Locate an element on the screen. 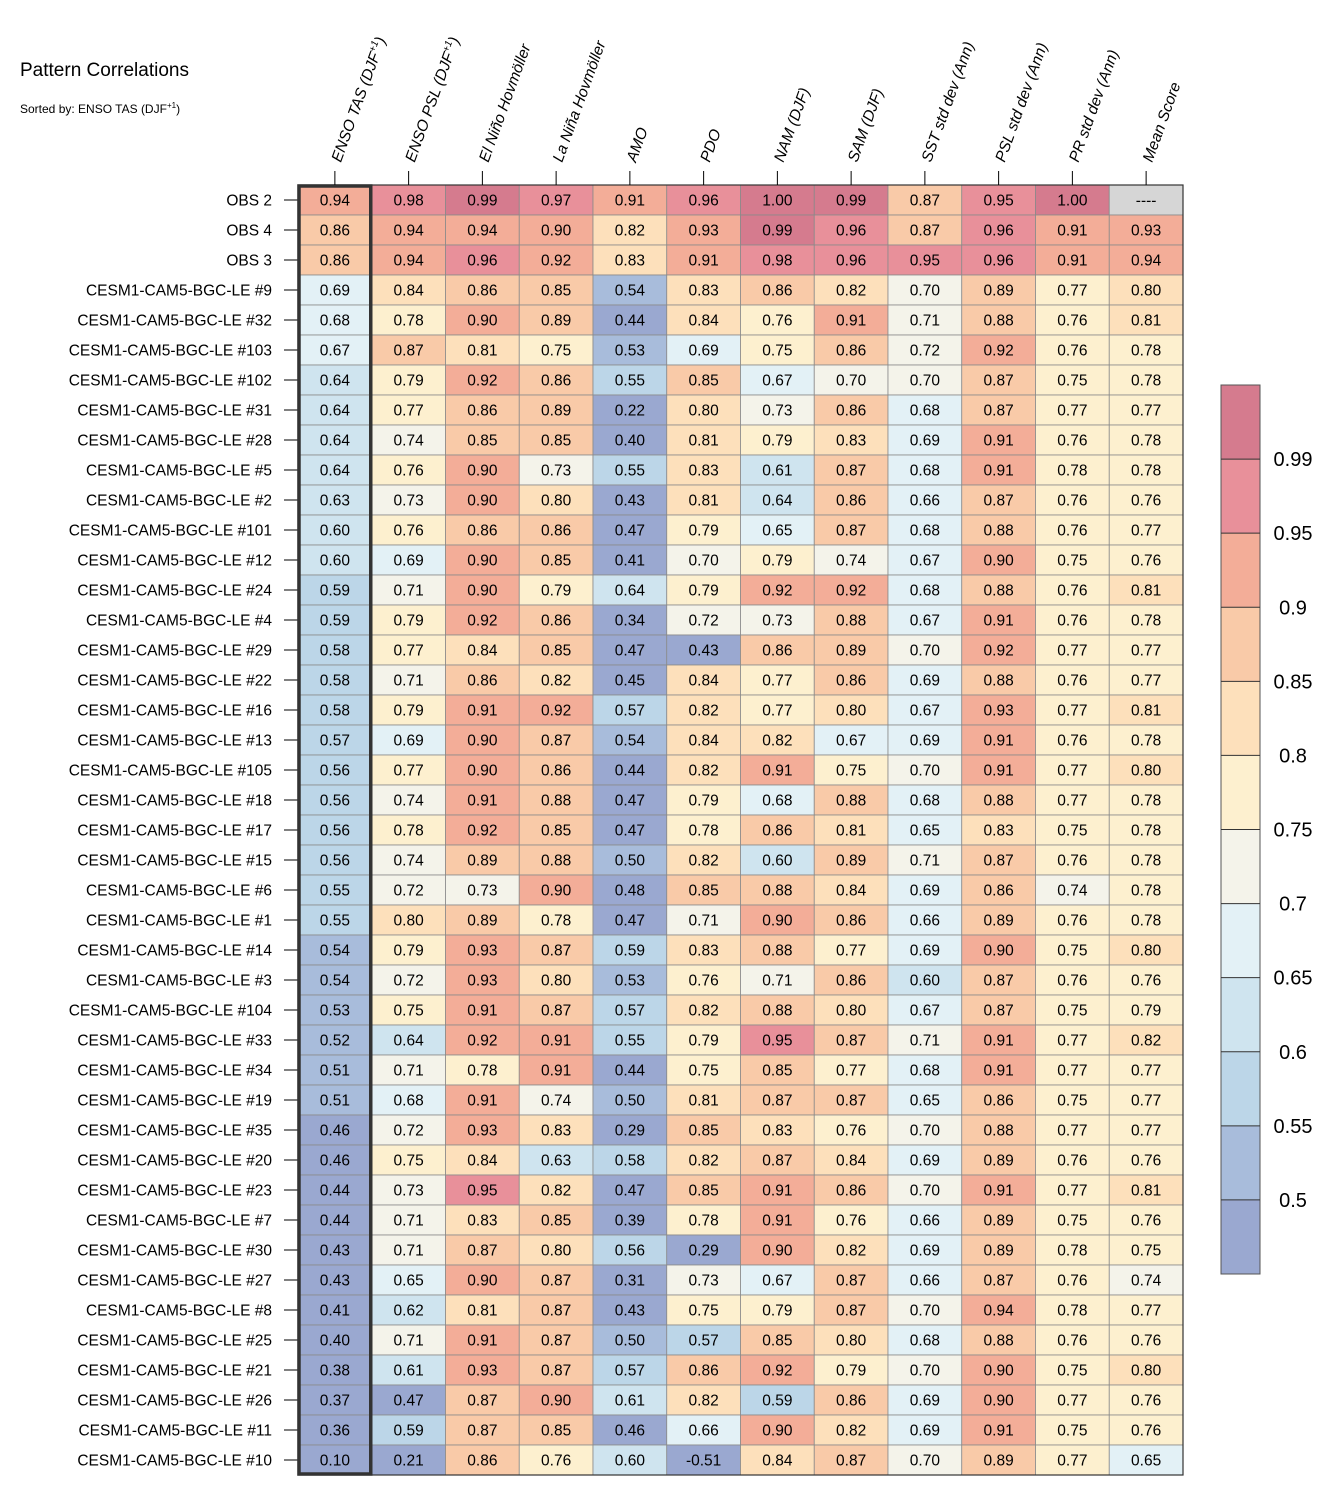  cell-value: 0.91 is located at coordinates (630, 201).